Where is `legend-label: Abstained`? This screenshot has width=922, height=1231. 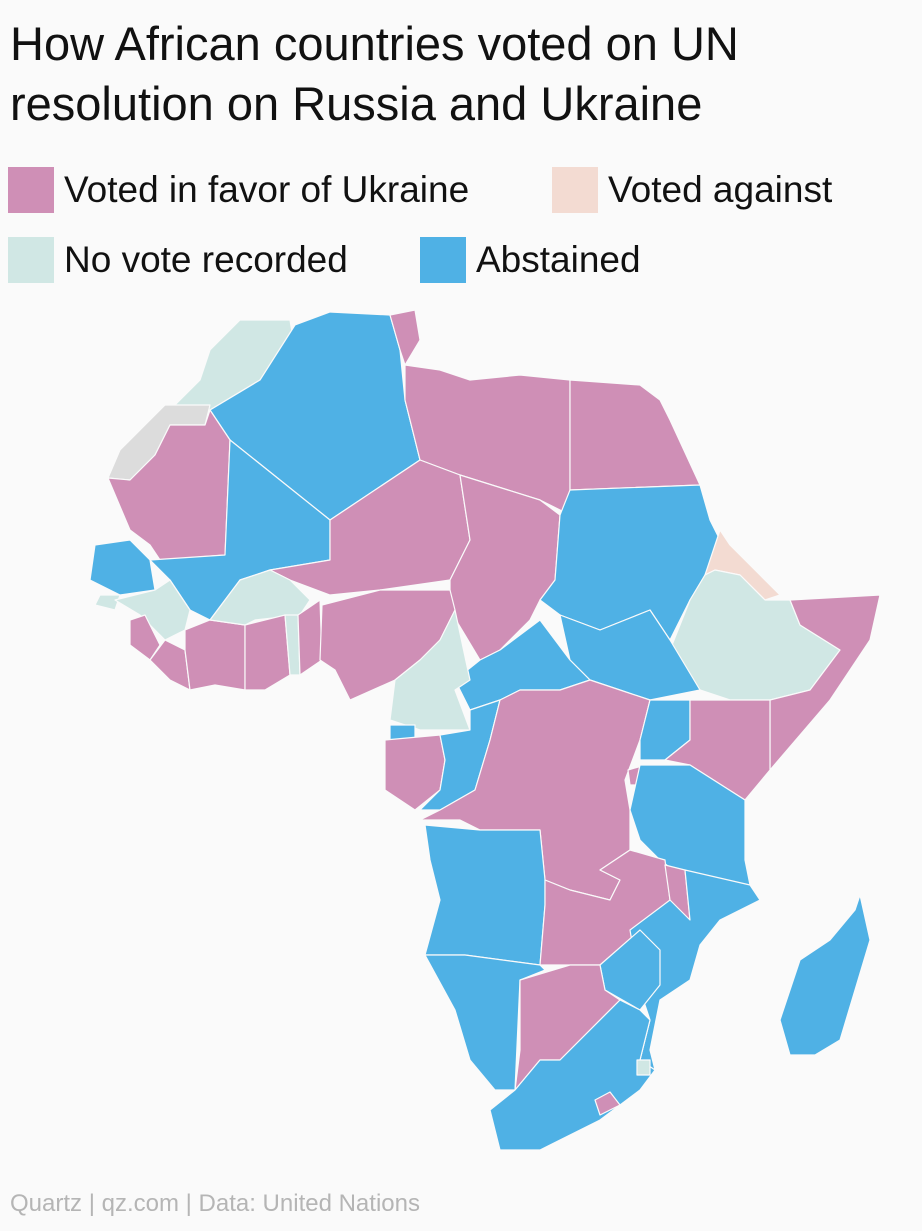
legend-label: Abstained is located at coordinates (558, 259).